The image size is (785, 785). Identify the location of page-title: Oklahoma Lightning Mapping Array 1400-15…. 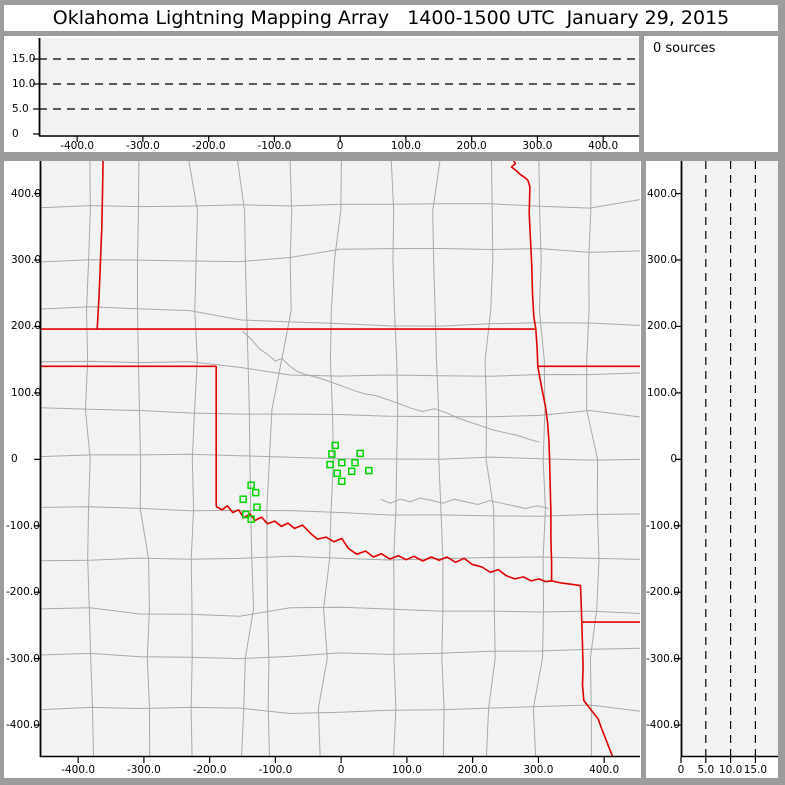
(391, 18).